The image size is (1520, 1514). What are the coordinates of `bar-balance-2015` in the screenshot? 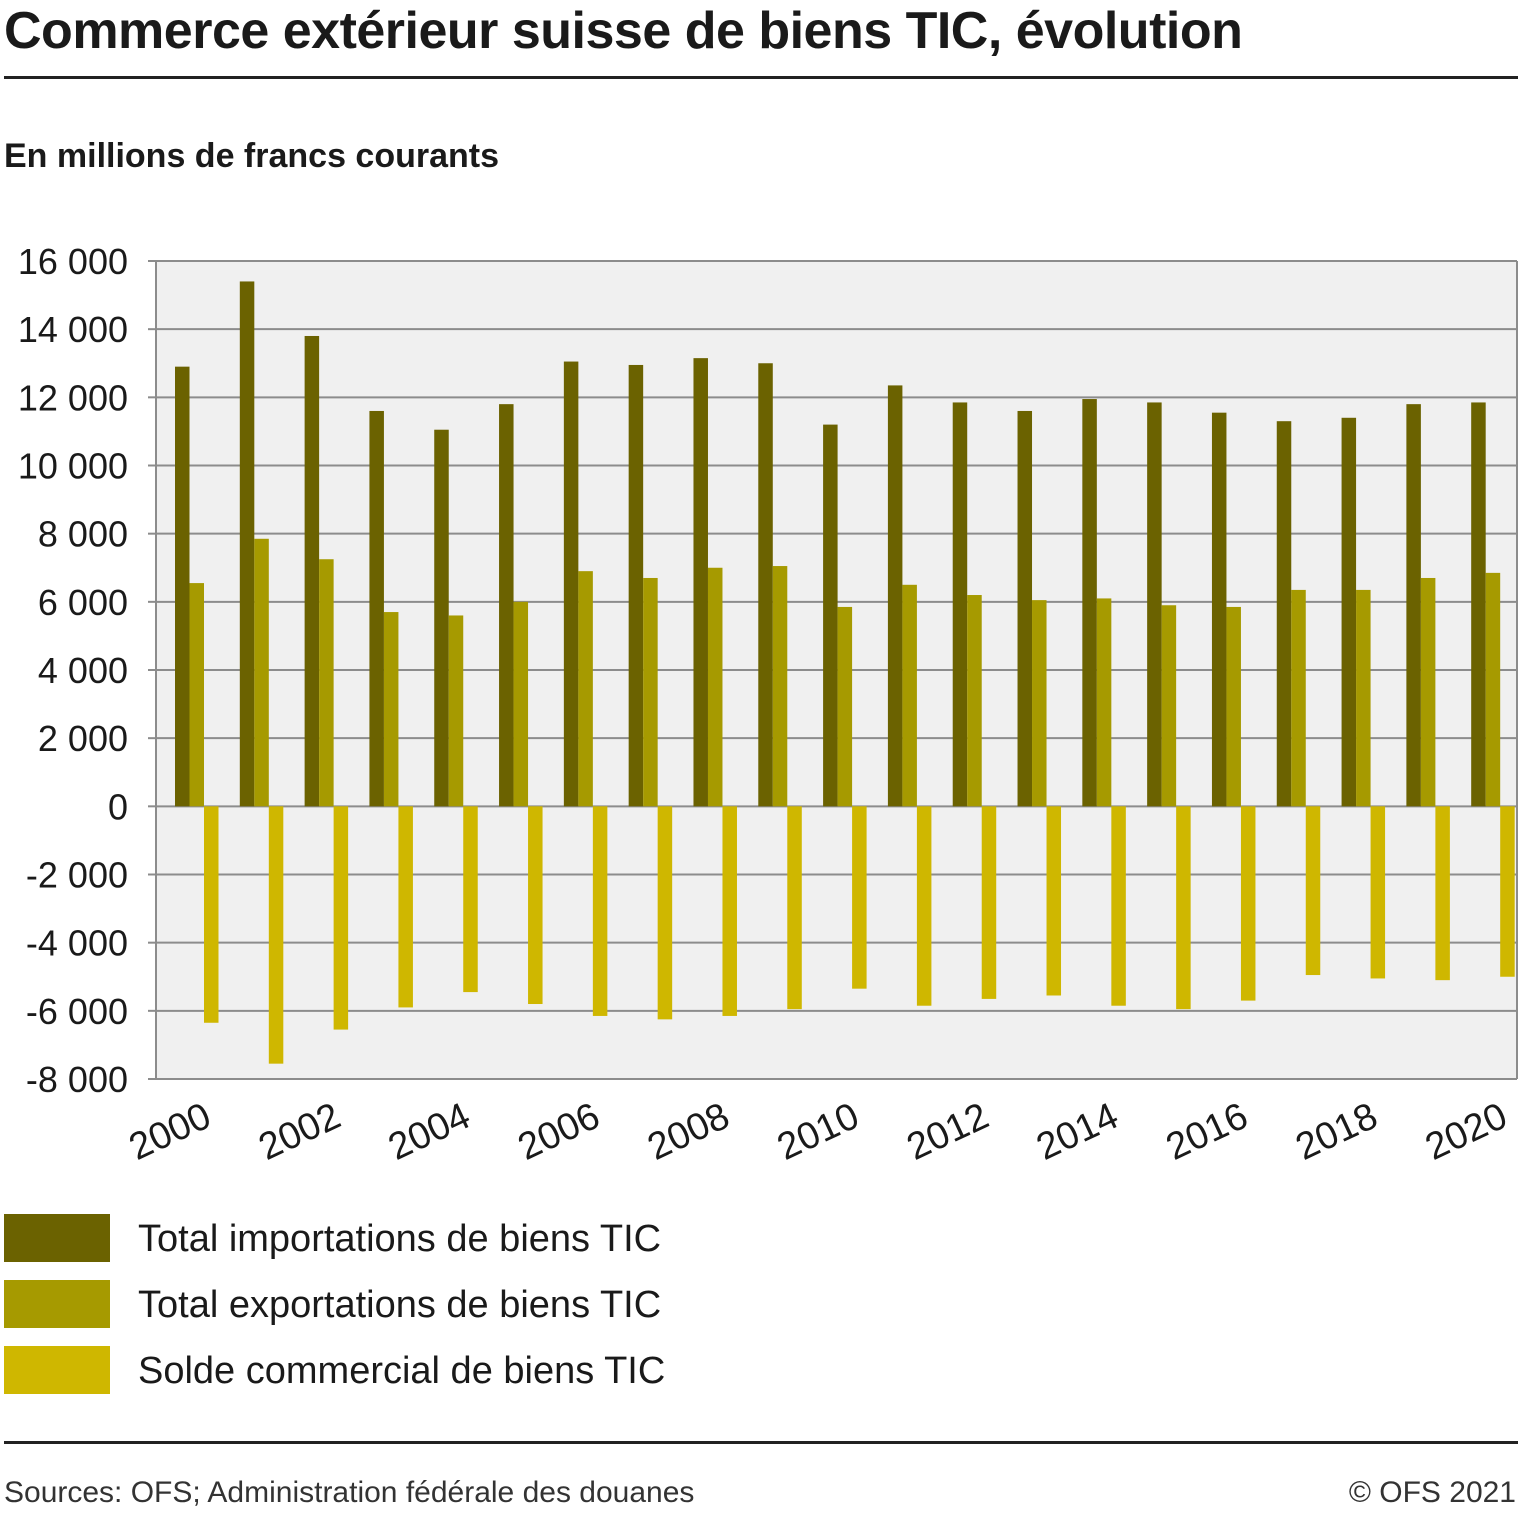 It's located at (1183, 908).